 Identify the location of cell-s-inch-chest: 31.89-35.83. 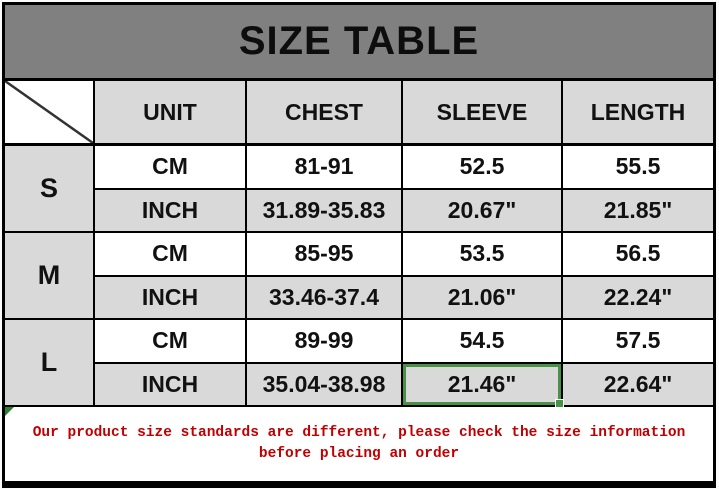
(325, 211).